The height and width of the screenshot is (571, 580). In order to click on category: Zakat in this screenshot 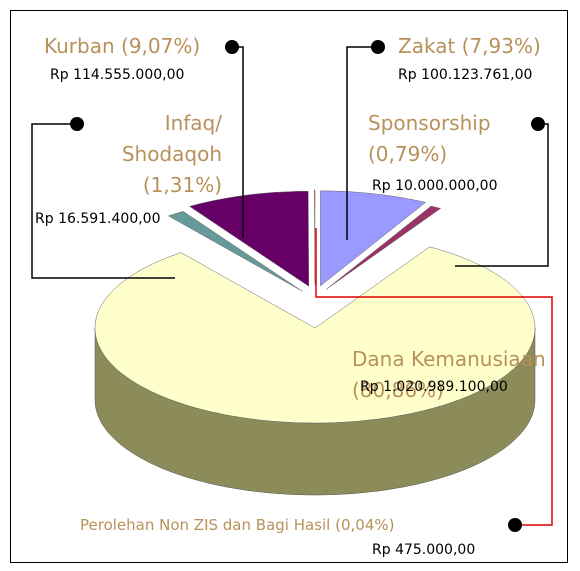, I will do `click(427, 46)`.